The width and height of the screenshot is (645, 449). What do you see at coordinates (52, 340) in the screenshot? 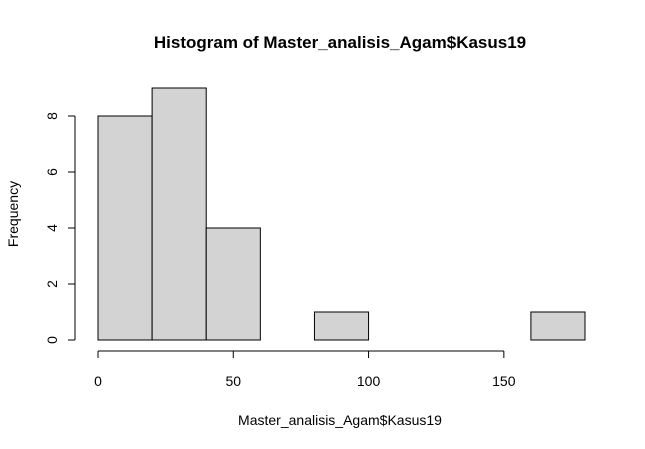
I see `y-tick-label: 0` at bounding box center [52, 340].